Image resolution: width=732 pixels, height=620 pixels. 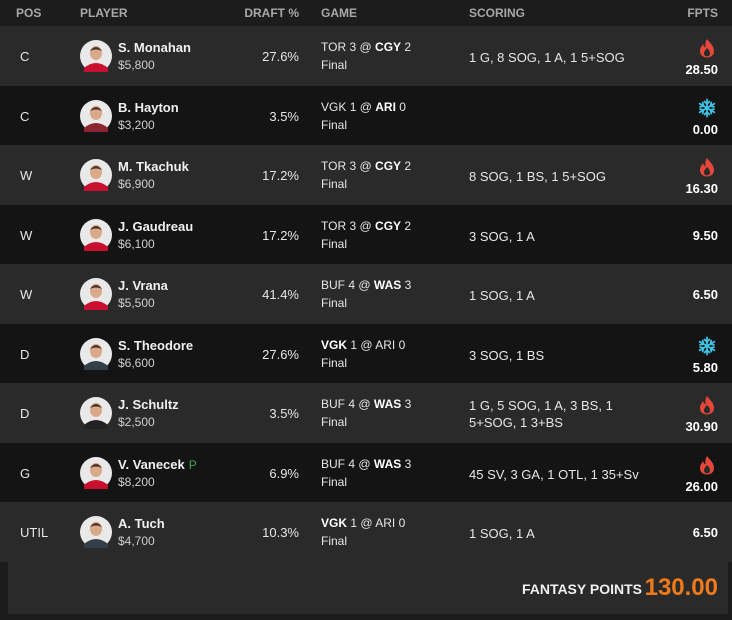 I want to click on player-name-text: J. Vrana, so click(x=143, y=285).